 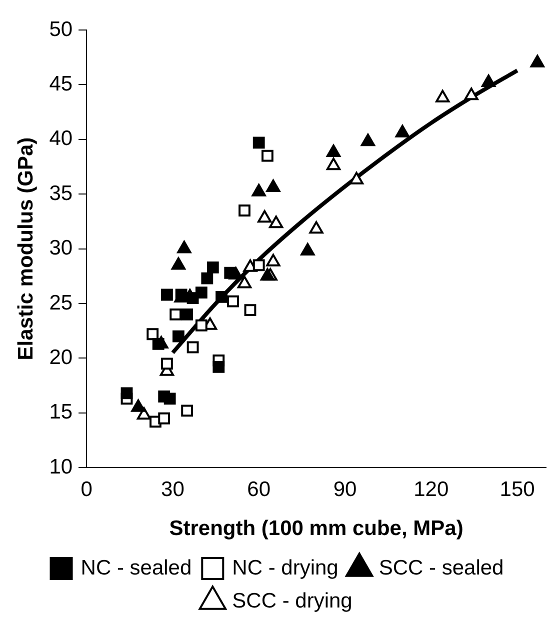 I want to click on x-tick-label: 60, so click(x=259, y=489).